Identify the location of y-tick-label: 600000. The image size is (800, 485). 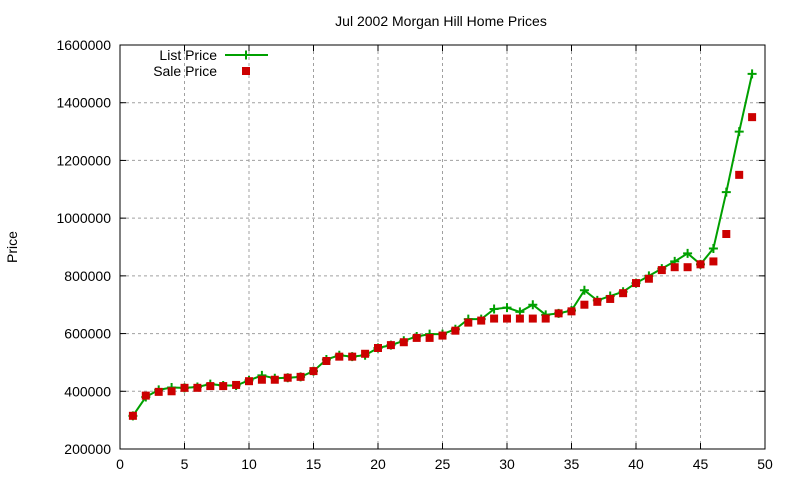
(87, 334).